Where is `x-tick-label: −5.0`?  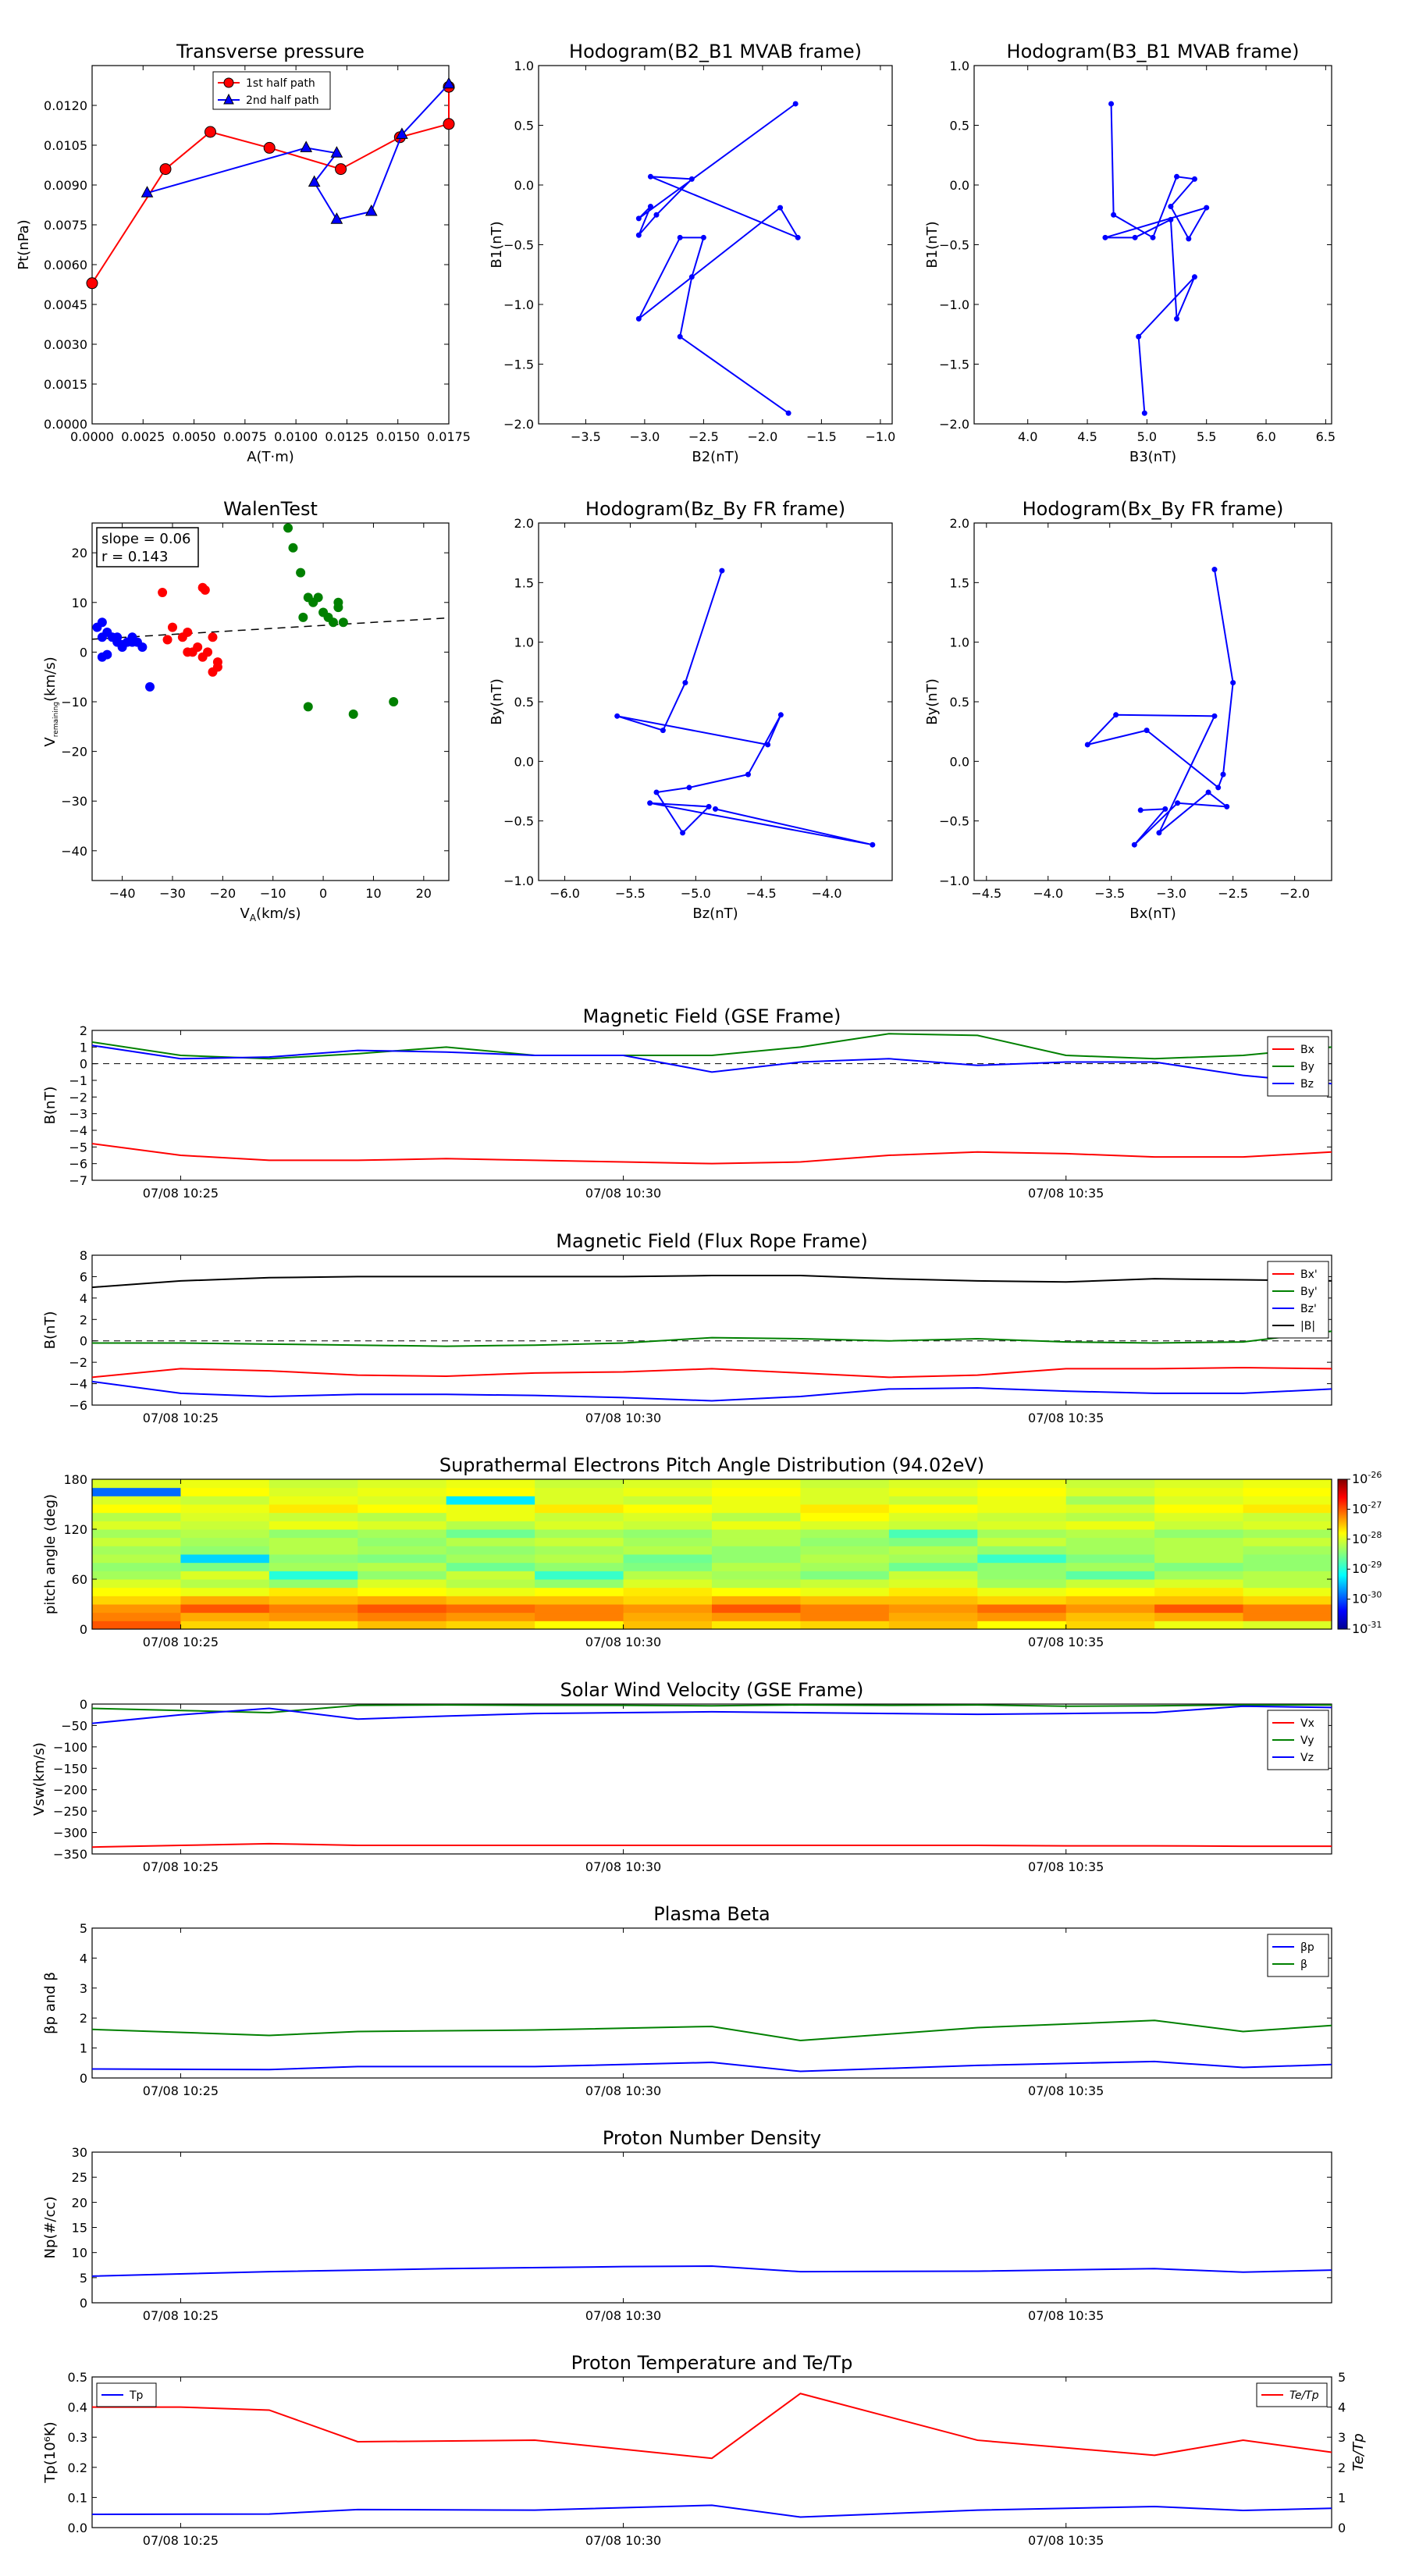 x-tick-label: −5.0 is located at coordinates (696, 893).